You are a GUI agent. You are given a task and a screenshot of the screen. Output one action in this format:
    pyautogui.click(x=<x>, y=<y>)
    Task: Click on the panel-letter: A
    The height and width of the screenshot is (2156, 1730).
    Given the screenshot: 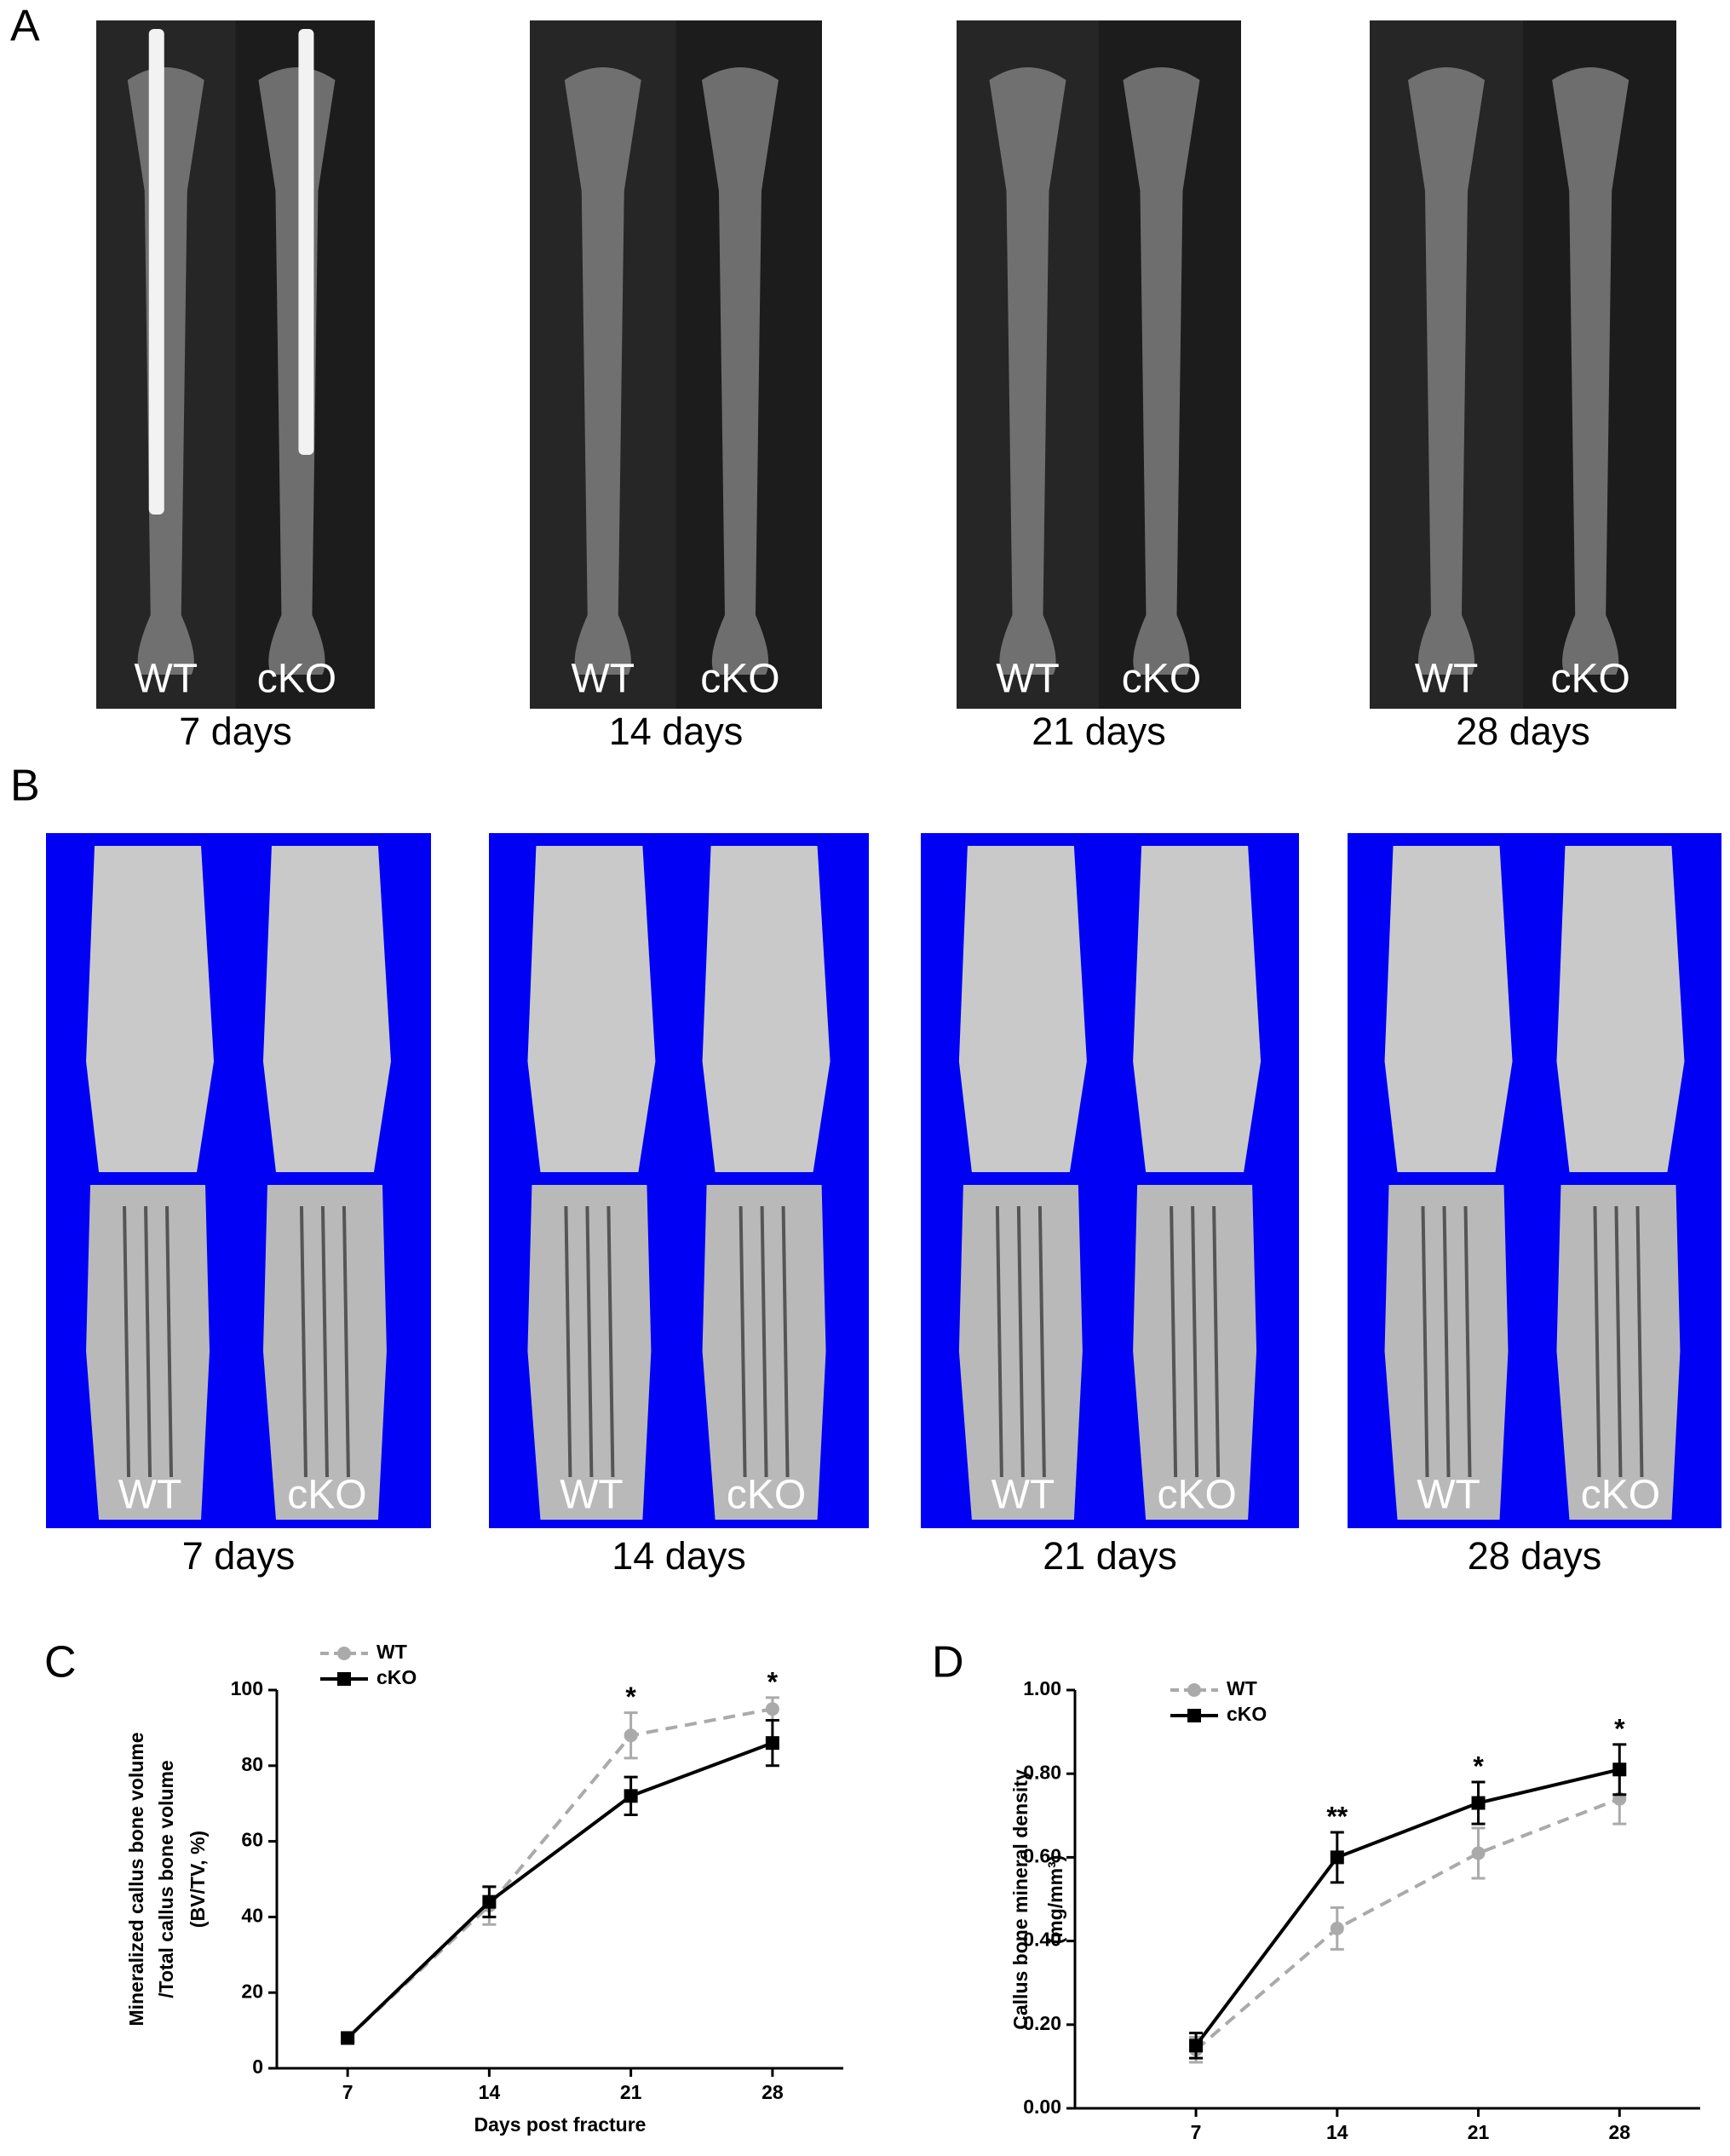 What is the action you would take?
    pyautogui.click(x=25, y=26)
    